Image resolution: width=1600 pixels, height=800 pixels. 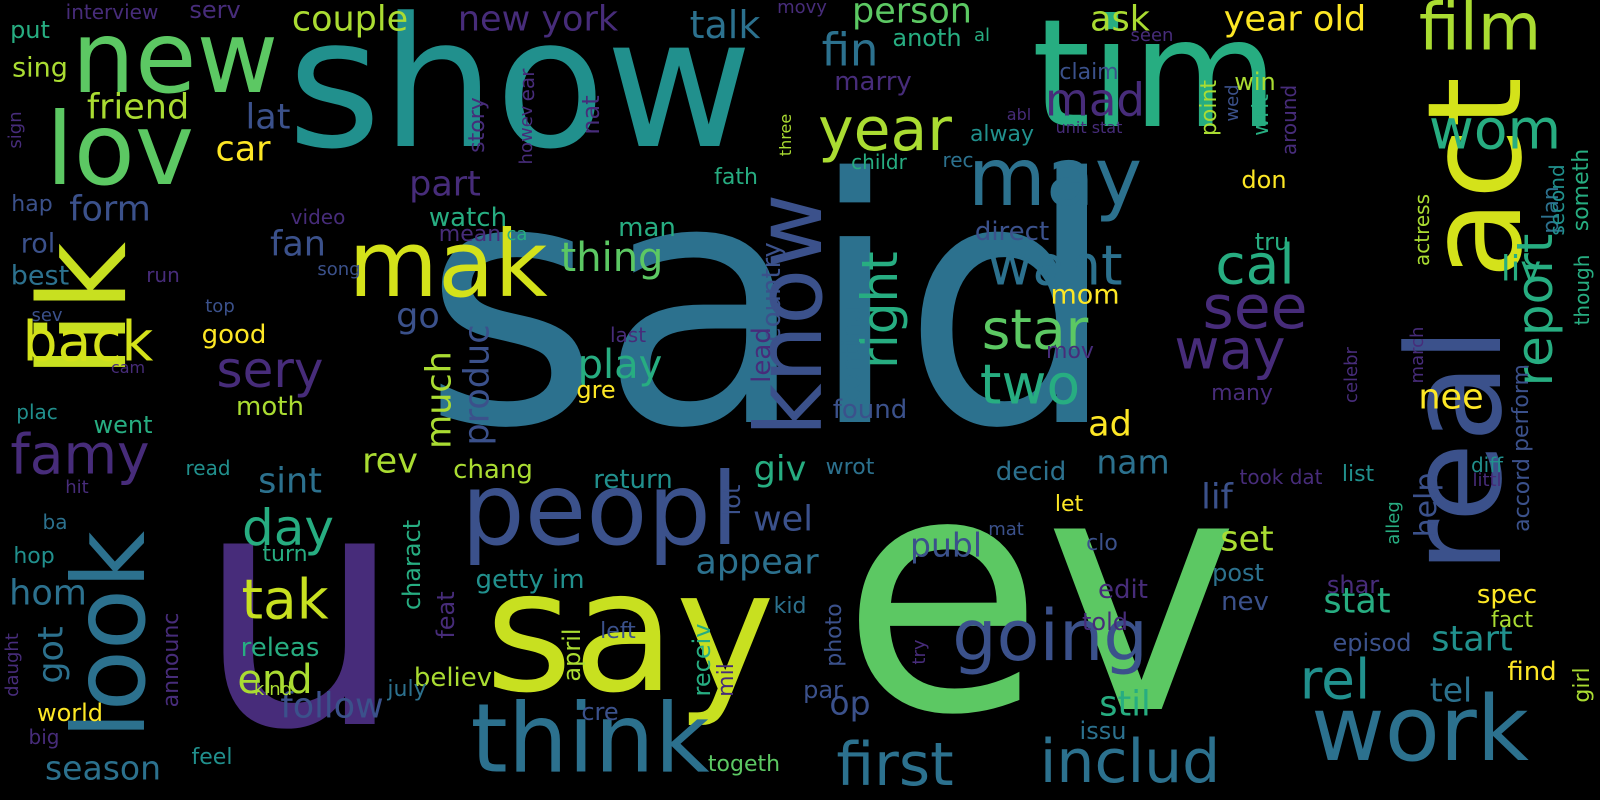 What do you see at coordinates (215, 12) in the screenshot?
I see `word: serv` at bounding box center [215, 12].